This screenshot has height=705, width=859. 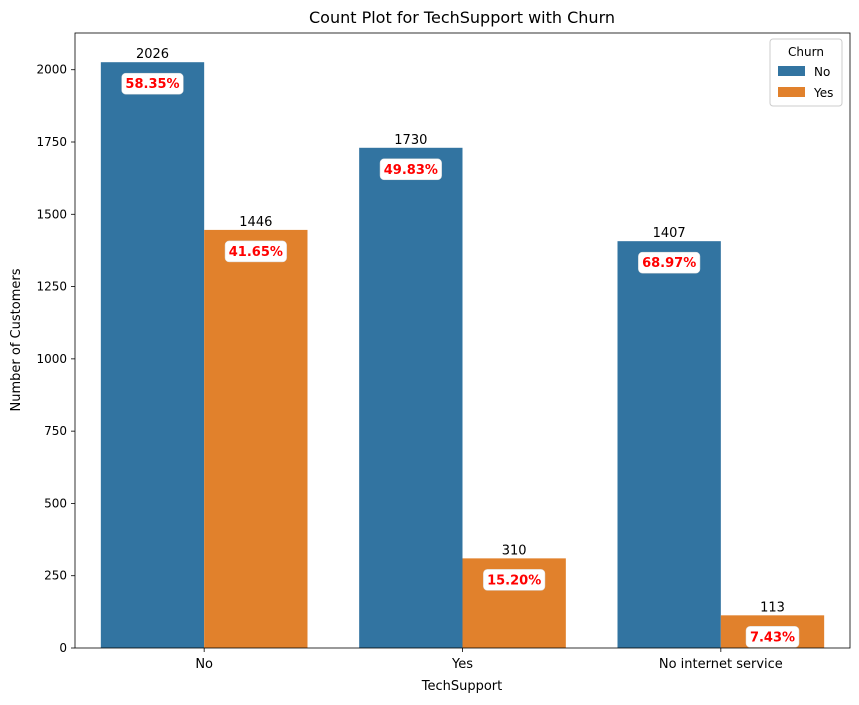 I want to click on bar-value-label: 1446, so click(x=255, y=222).